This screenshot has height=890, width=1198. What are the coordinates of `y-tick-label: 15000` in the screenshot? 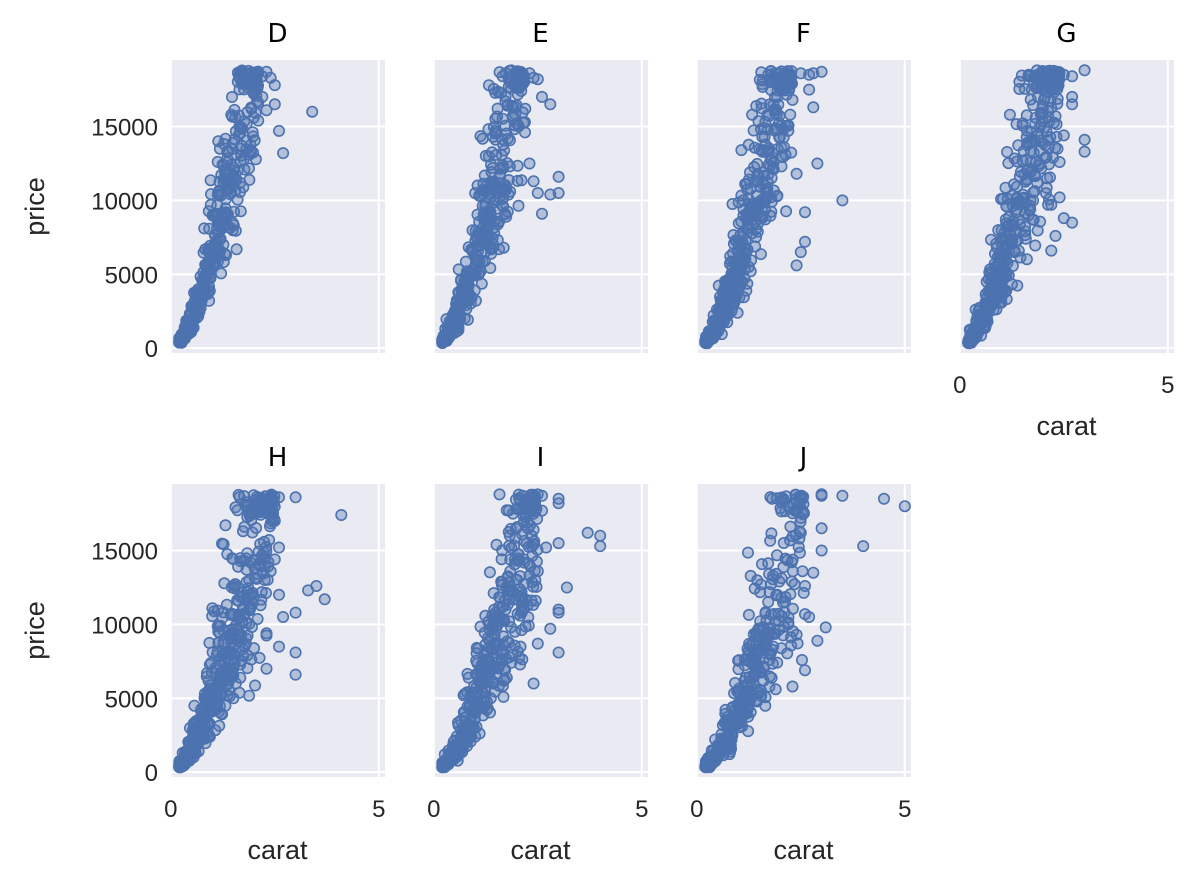 It's located at (124, 552).